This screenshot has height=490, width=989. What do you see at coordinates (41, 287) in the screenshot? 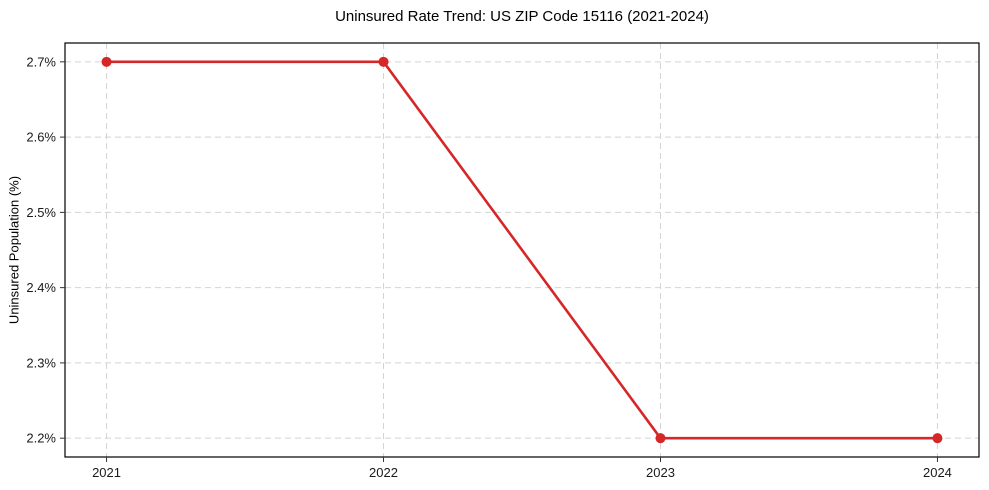
I see `y-tick-label: 2.4%` at bounding box center [41, 287].